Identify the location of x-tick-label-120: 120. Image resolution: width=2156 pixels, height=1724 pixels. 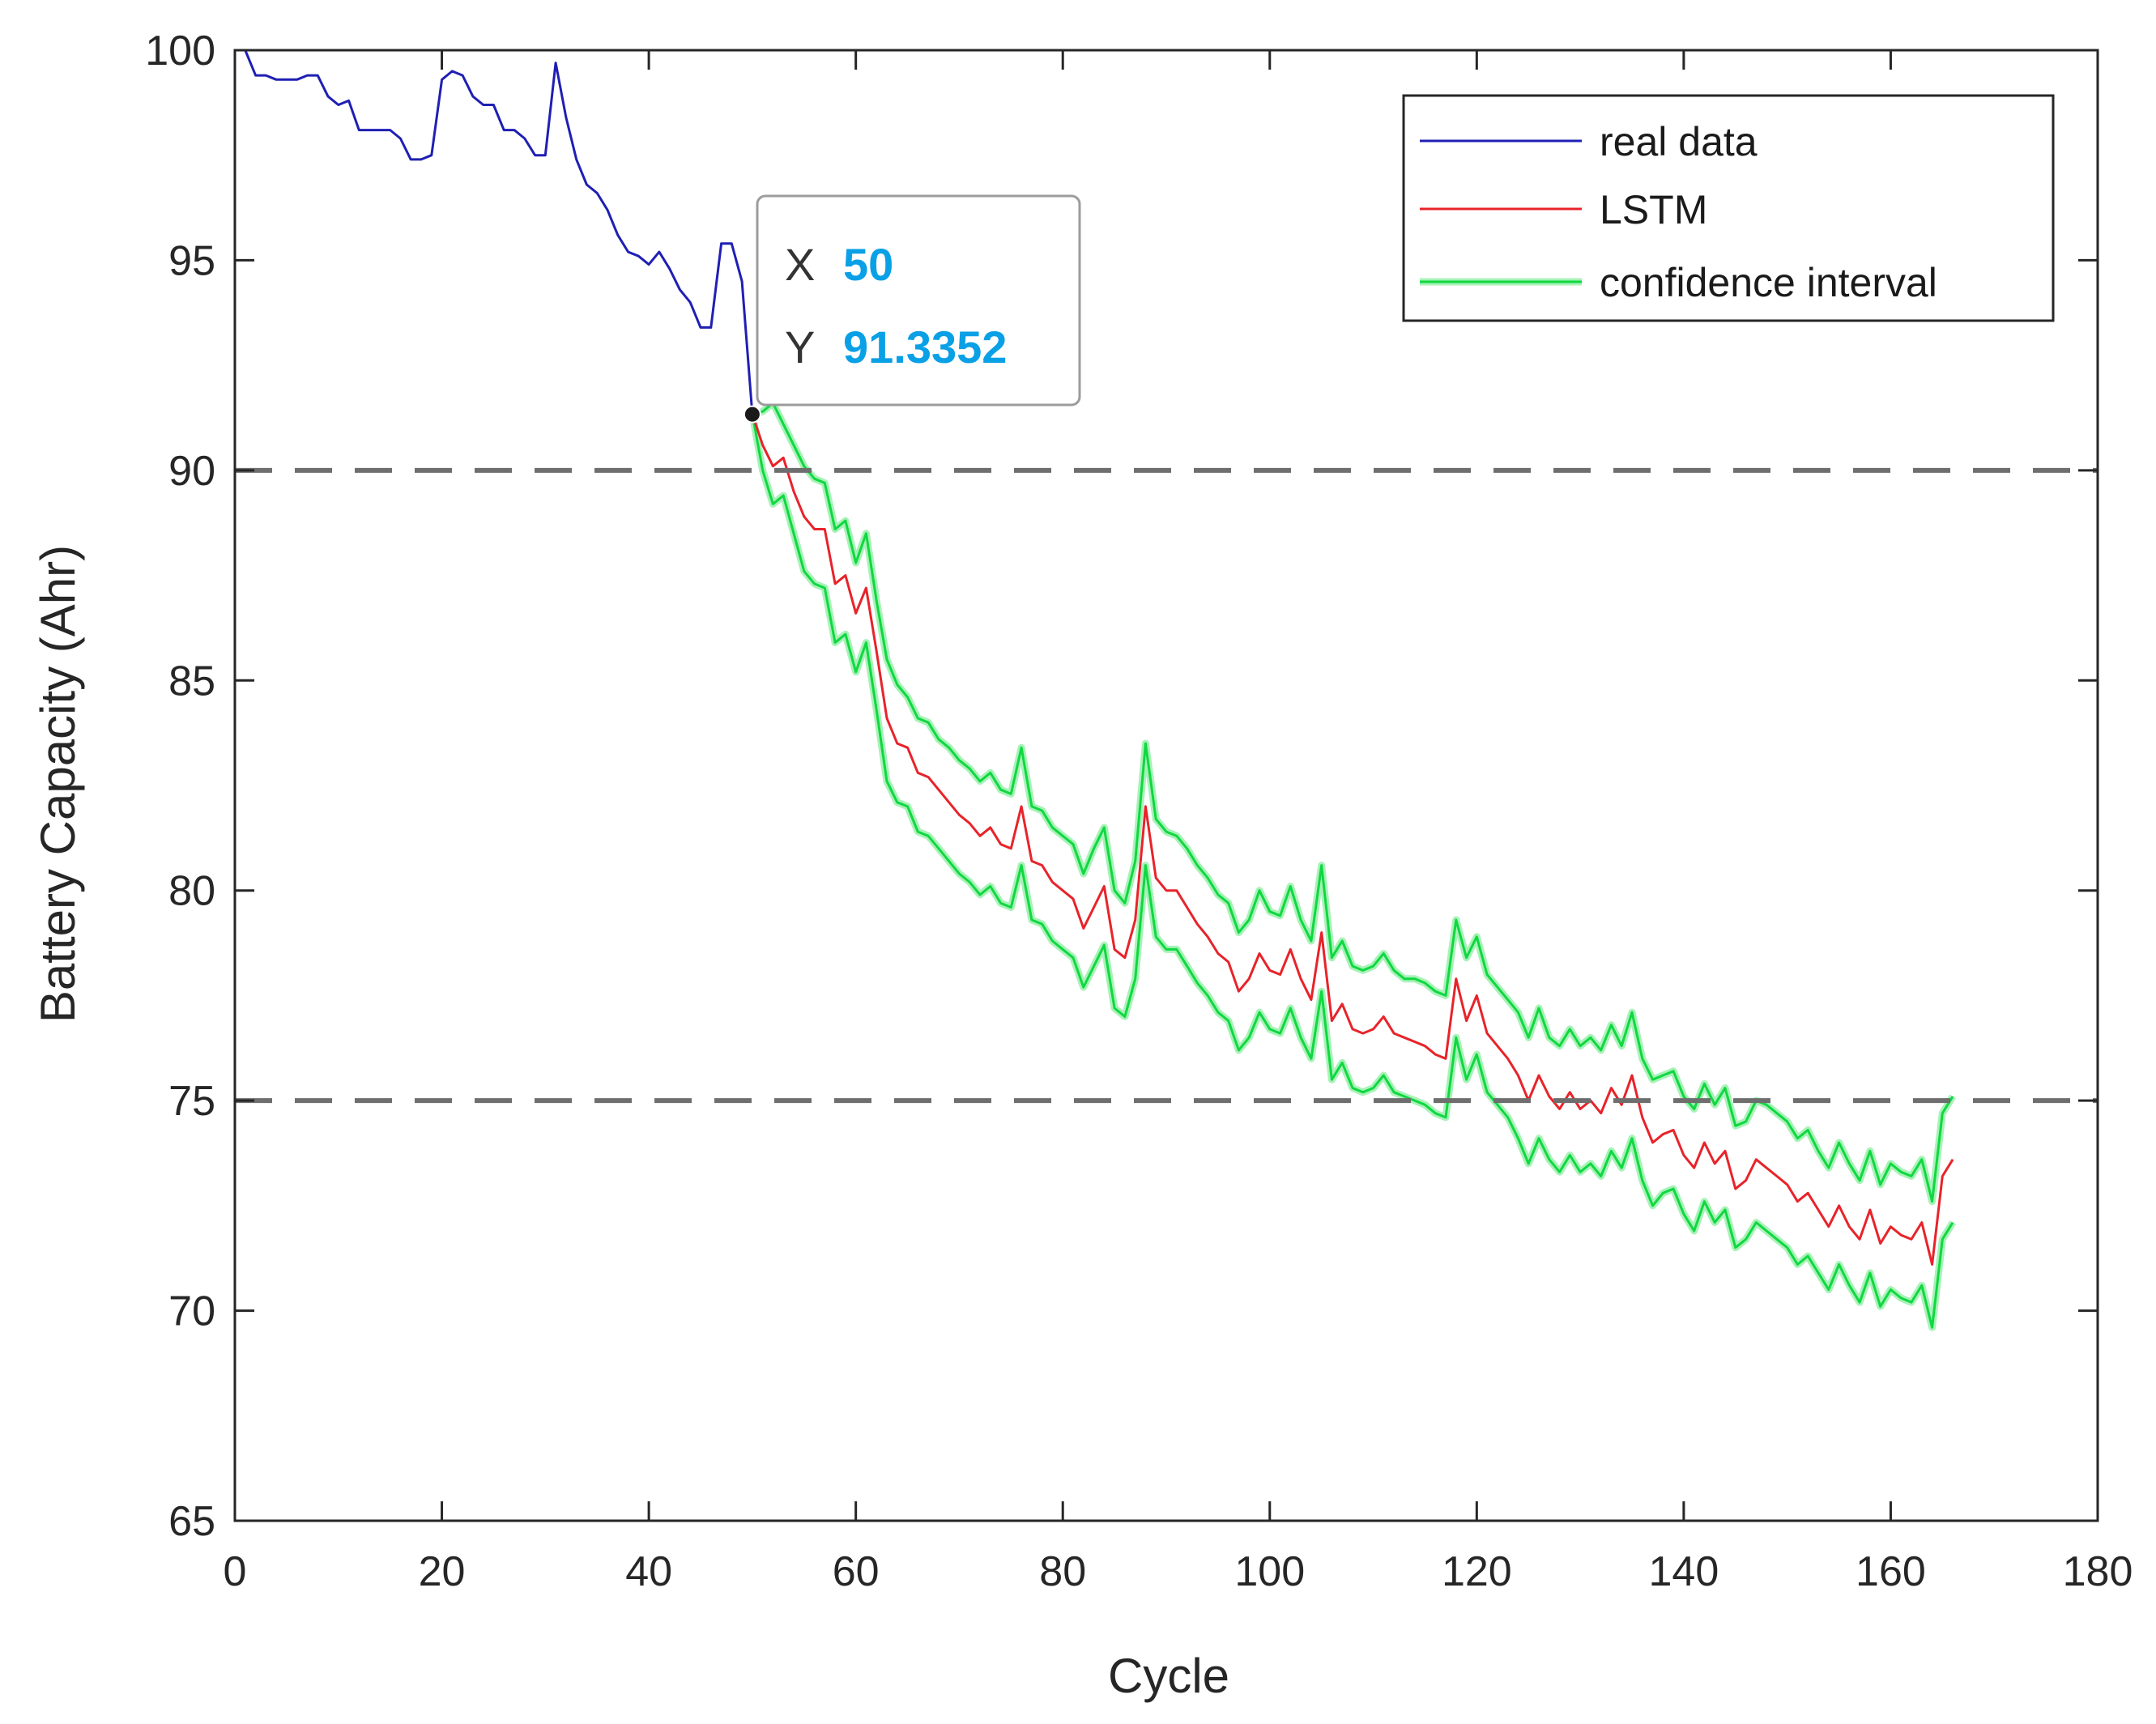
(1477, 1571).